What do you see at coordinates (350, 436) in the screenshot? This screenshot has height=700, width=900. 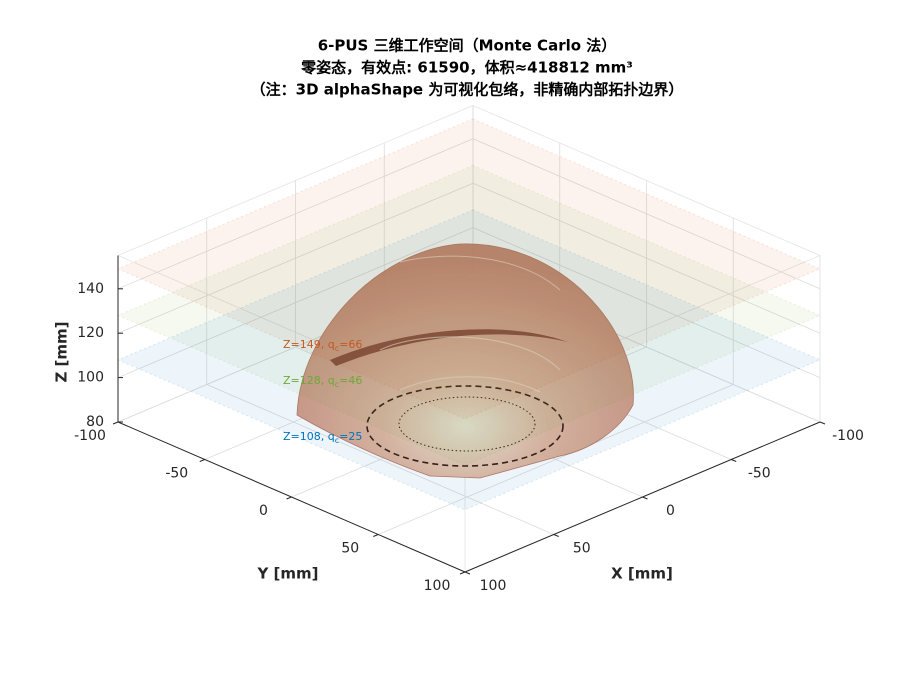 I see `slice-label-part: =25` at bounding box center [350, 436].